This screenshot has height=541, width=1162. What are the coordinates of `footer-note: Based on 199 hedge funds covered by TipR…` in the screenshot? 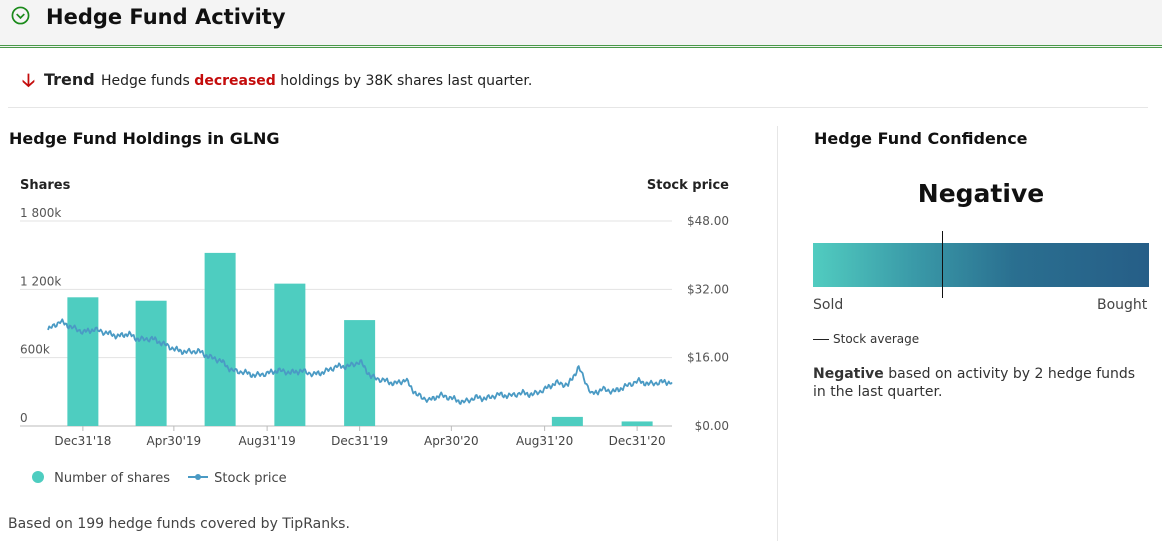 It's located at (179, 524).